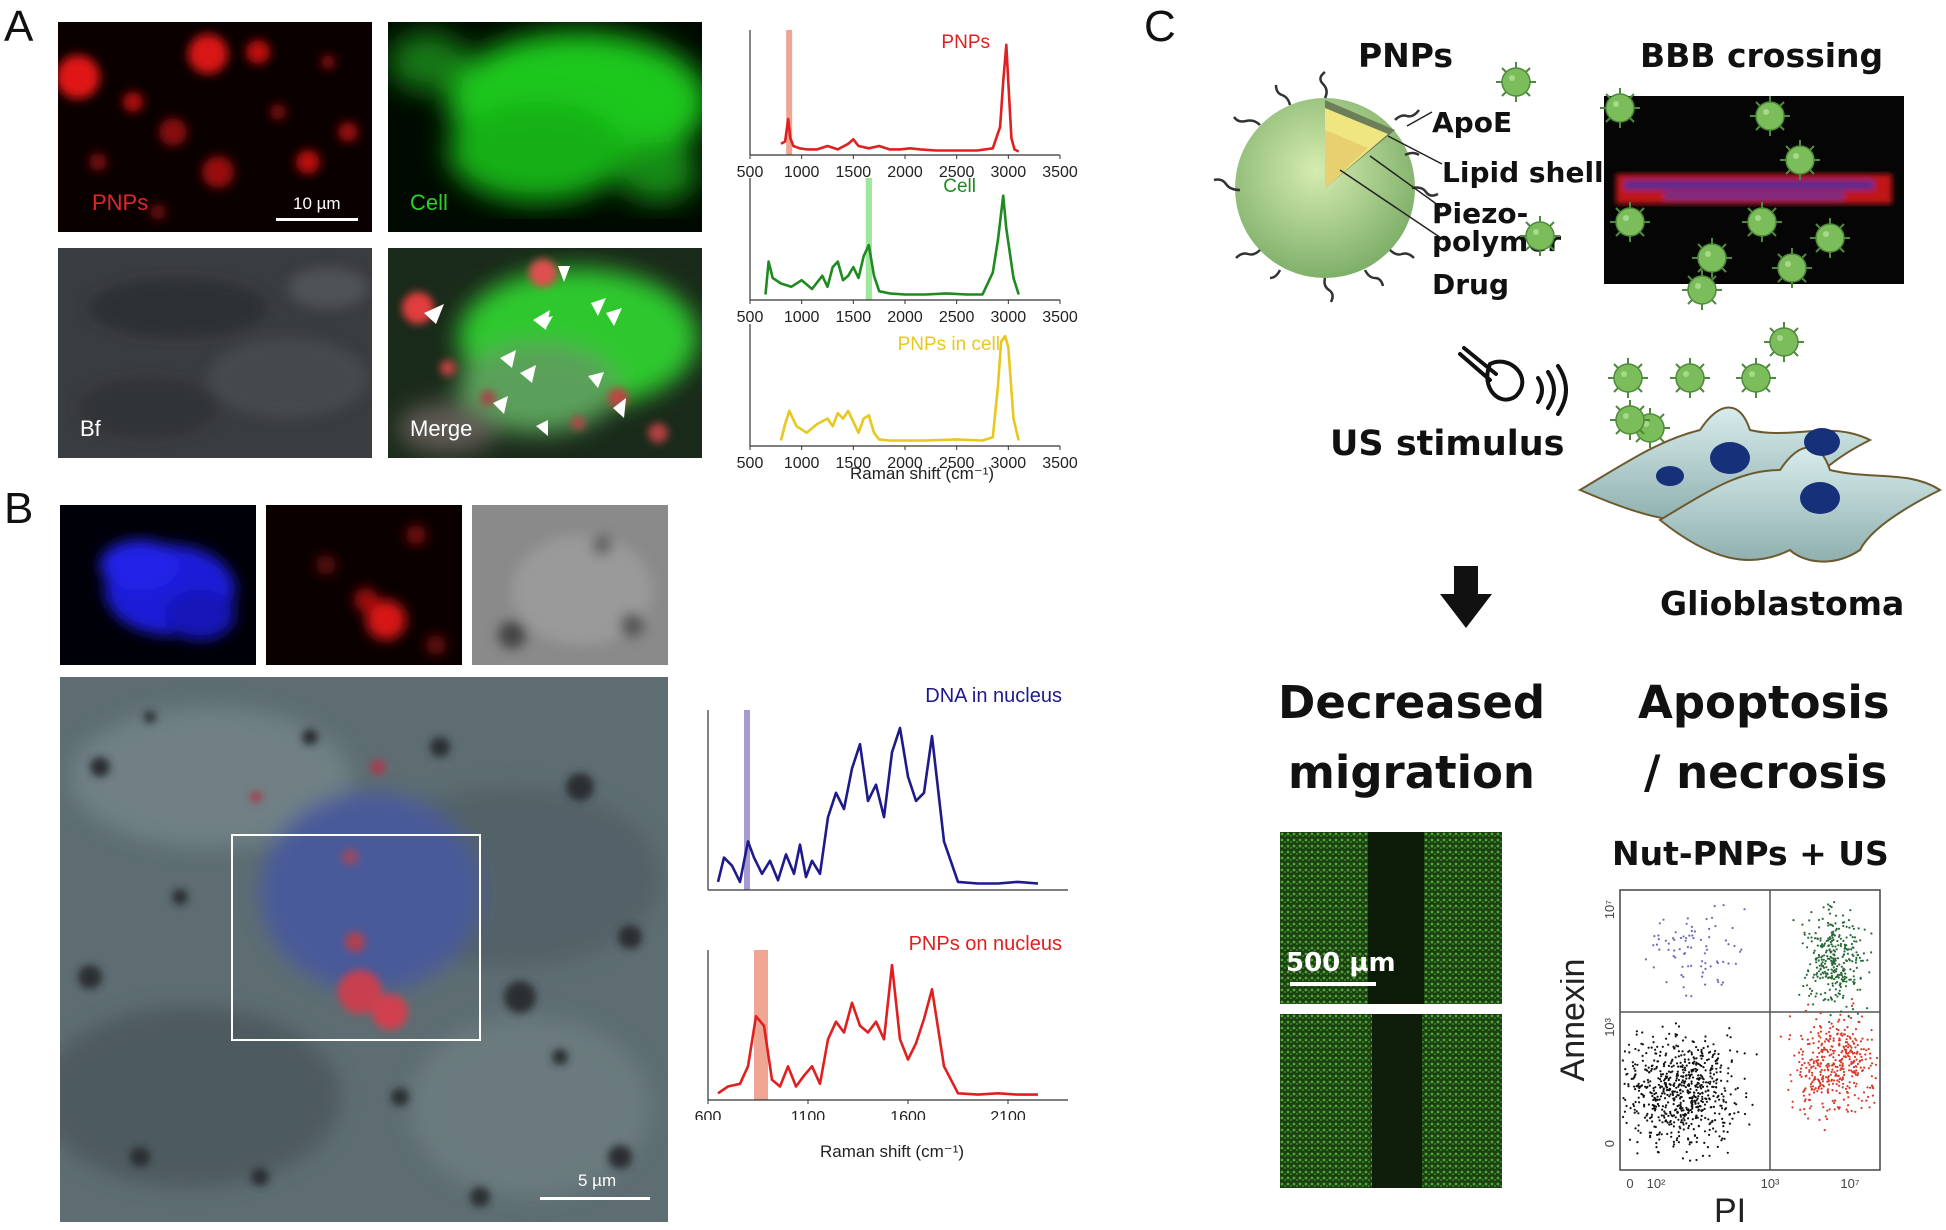  I want to click on scale-label-5um: 5 µm, so click(597, 1180).